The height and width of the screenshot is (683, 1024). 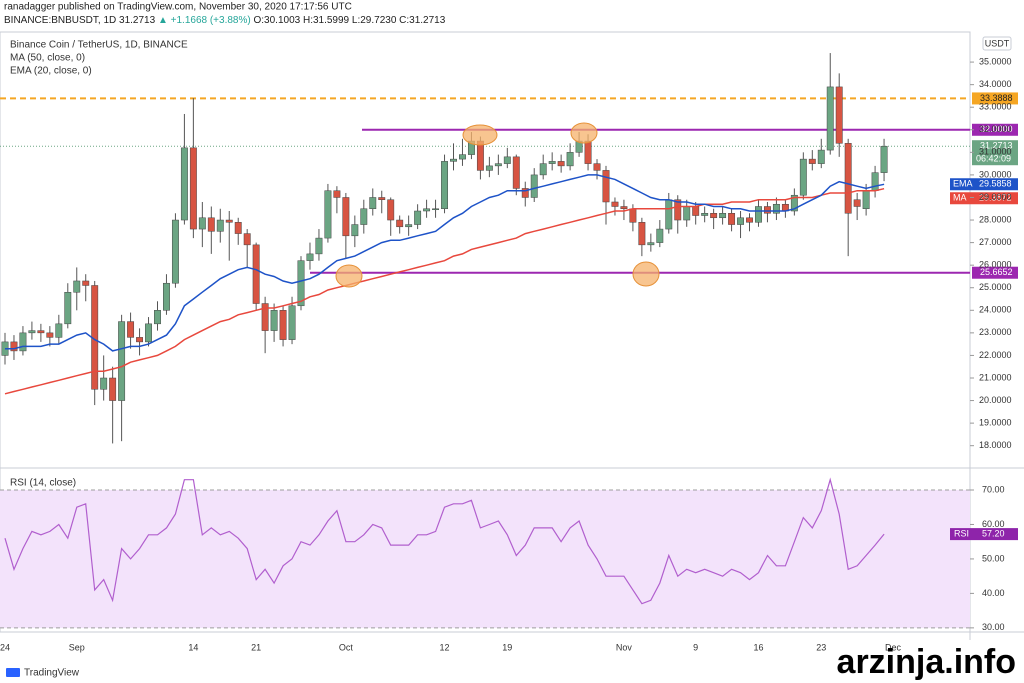 I want to click on x-tick-label: 14, so click(x=193, y=647).